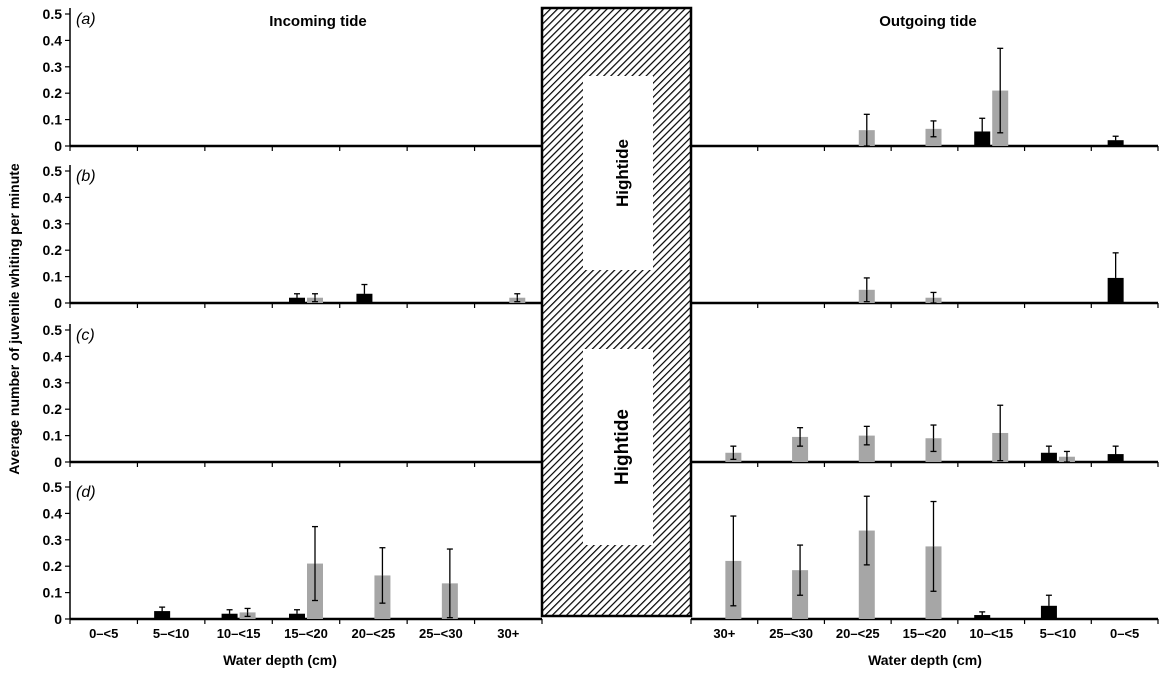 The width and height of the screenshot is (1168, 675). Describe the element at coordinates (103, 633) in the screenshot. I see `x-category-label-incoming: 0–<5` at that location.